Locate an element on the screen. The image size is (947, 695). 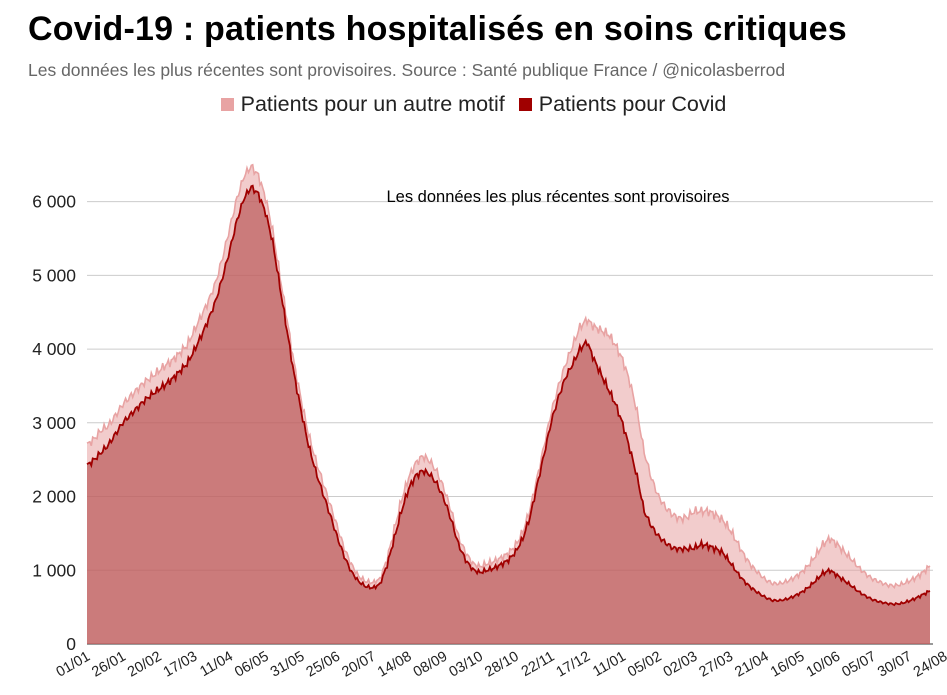
x-tick-label: 17/12 is located at coordinates (573, 665).